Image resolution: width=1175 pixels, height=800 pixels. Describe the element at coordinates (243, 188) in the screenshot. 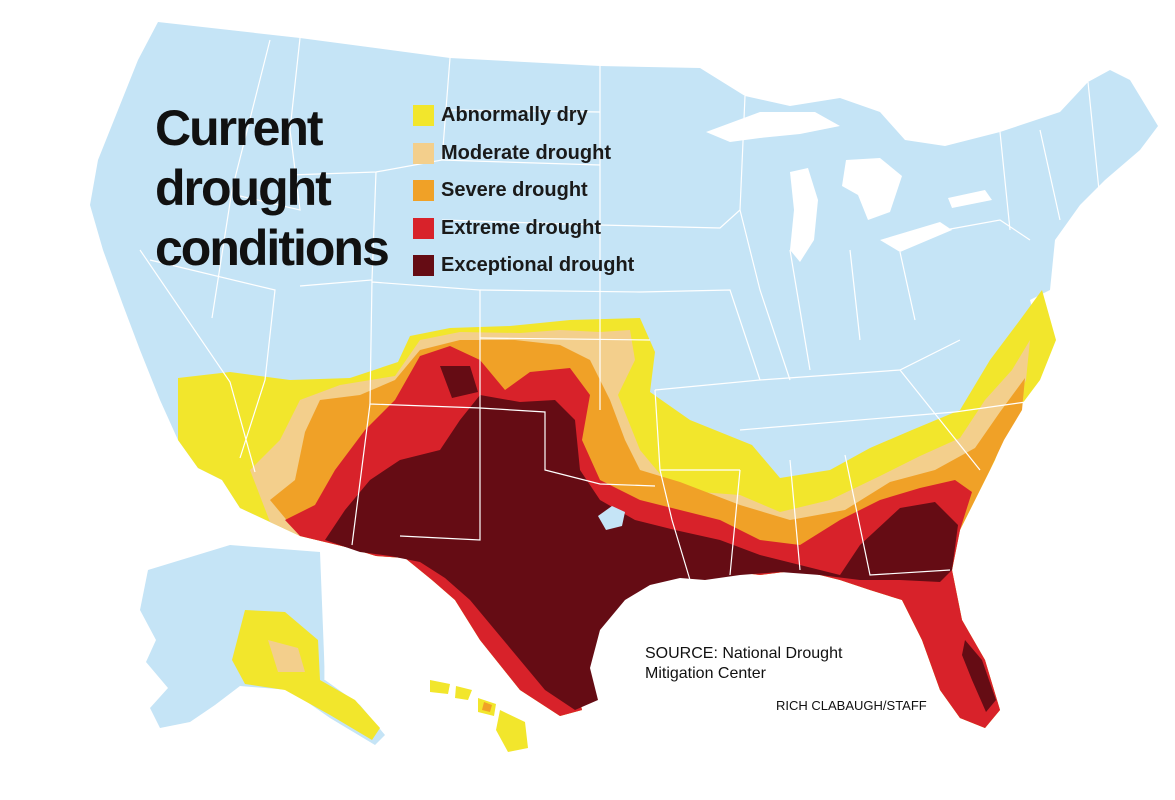

I see `title-line-2: drought` at that location.